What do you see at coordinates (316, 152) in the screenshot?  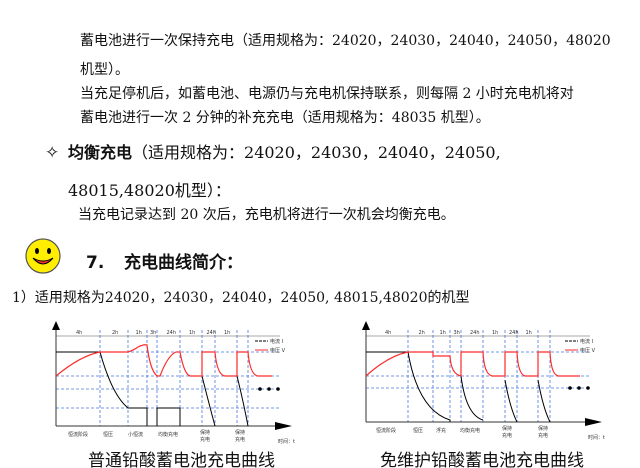 I see `equalize-title-rest: （适用规格为：24020，24030，24040，24050,` at bounding box center [316, 152].